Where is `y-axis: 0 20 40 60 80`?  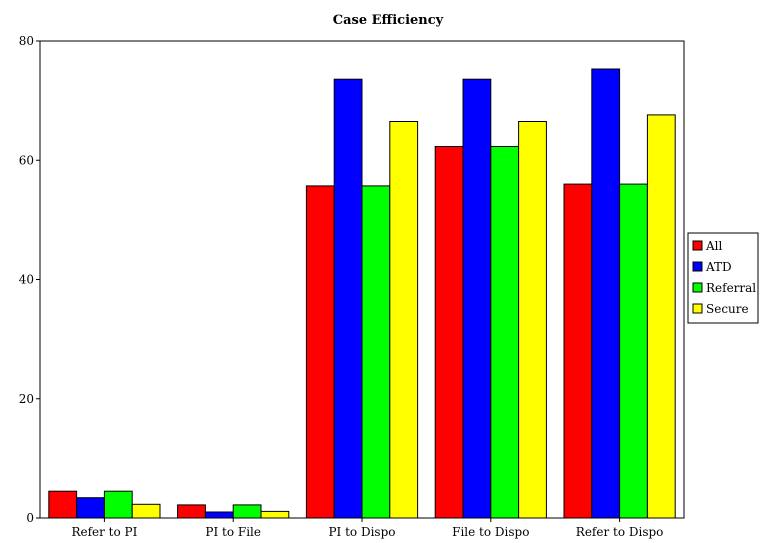 y-axis: 0 20 40 60 80 is located at coordinates (29, 279).